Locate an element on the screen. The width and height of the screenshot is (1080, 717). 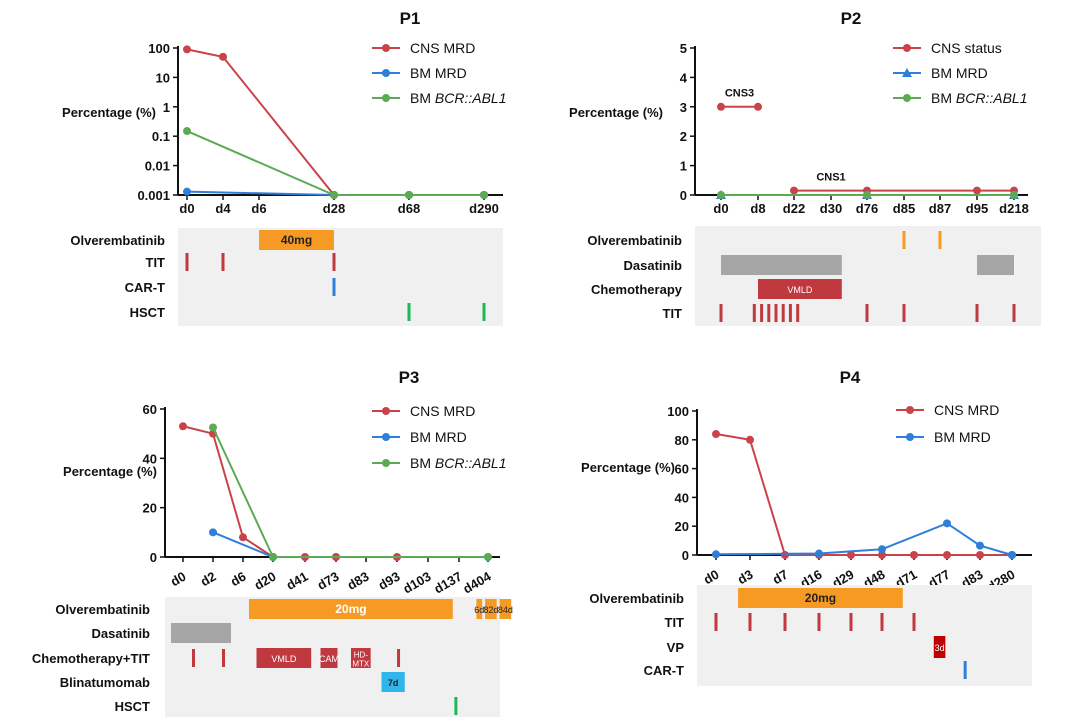
treatment-bar-label: 40mg is located at coordinates (296, 240).